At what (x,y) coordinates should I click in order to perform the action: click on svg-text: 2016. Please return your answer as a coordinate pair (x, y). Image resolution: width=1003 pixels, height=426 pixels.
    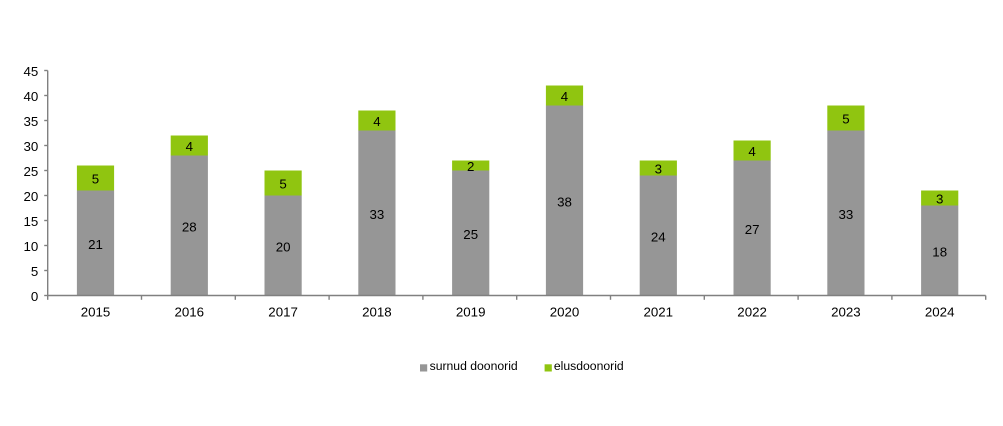
    Looking at the image, I should click on (190, 312).